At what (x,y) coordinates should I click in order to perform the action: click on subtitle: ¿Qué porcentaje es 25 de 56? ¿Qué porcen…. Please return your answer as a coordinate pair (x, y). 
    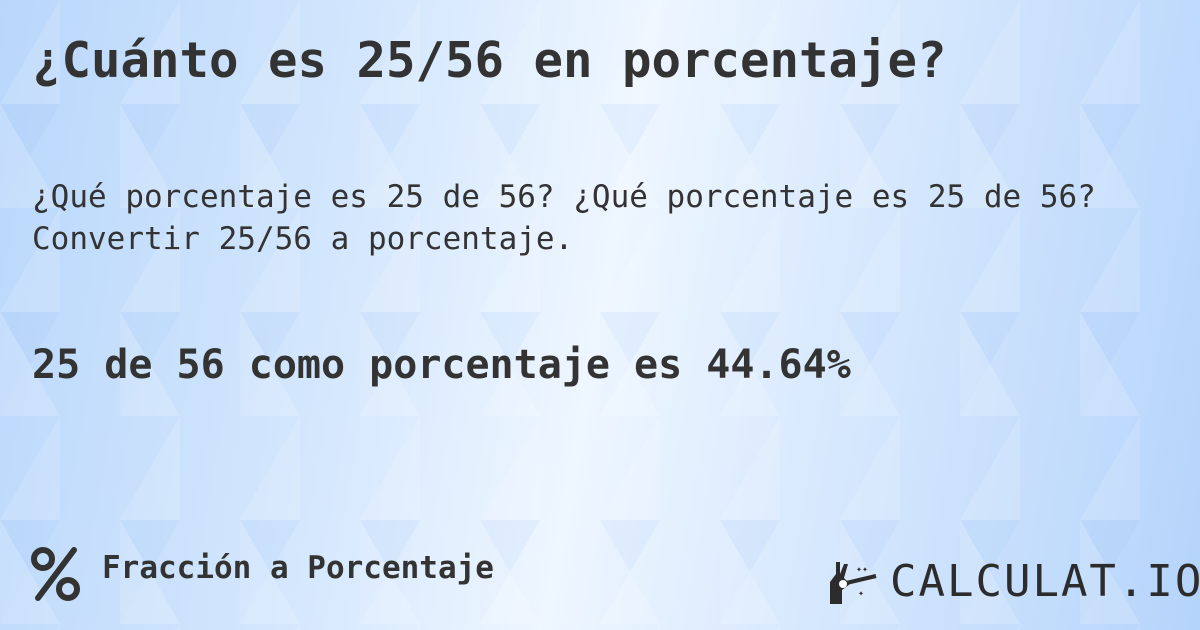
    Looking at the image, I should click on (564, 218).